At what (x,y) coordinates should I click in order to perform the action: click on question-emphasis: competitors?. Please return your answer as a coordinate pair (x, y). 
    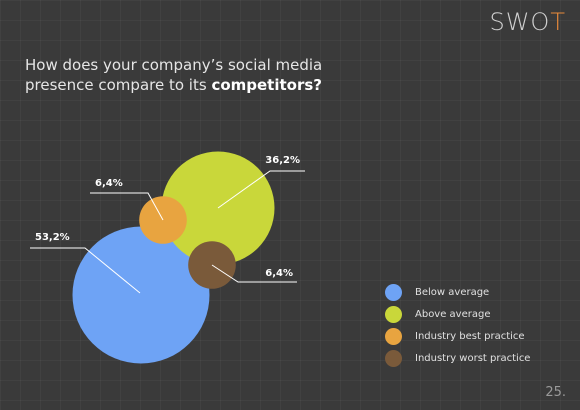
    Looking at the image, I should click on (266, 85).